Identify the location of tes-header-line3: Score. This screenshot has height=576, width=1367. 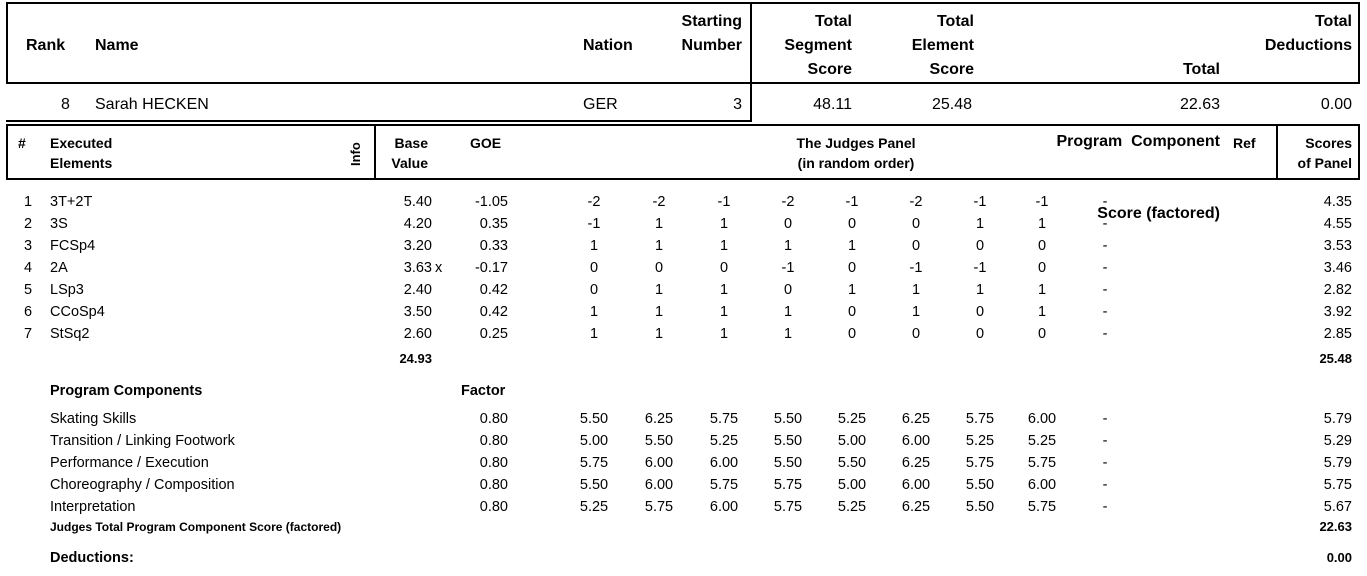
(951, 69).